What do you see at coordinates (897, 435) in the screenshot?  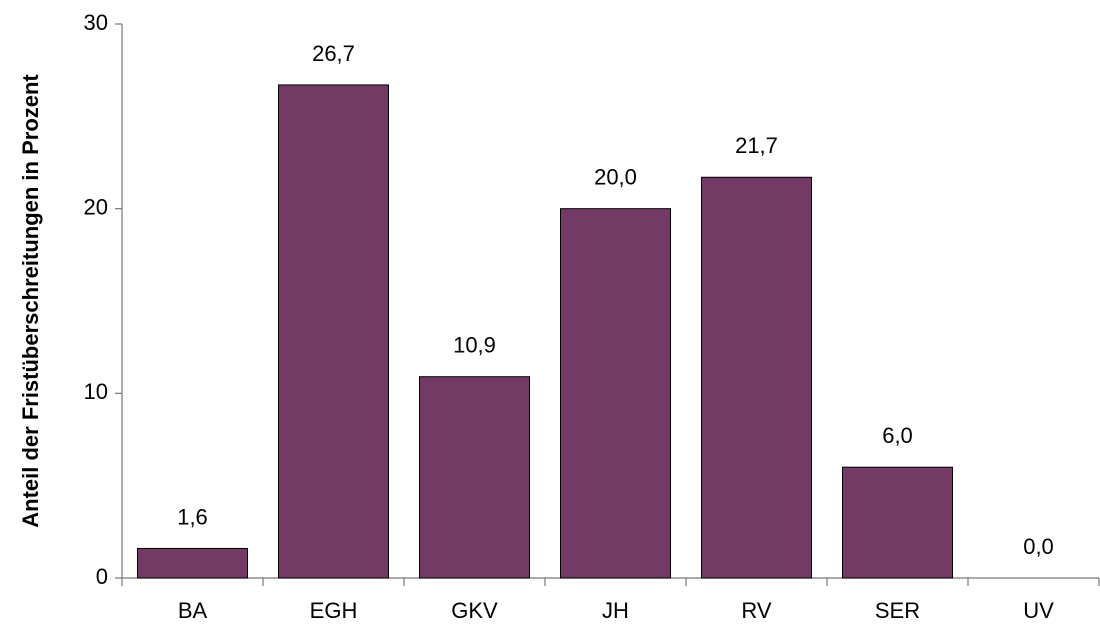 I see `value-label: 6,0` at bounding box center [897, 435].